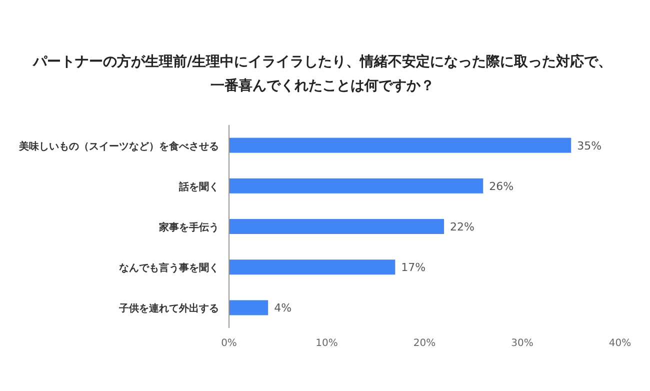 The height and width of the screenshot is (391, 650). Describe the element at coordinates (522, 343) in the screenshot. I see `x-tick-label: 30%` at that location.